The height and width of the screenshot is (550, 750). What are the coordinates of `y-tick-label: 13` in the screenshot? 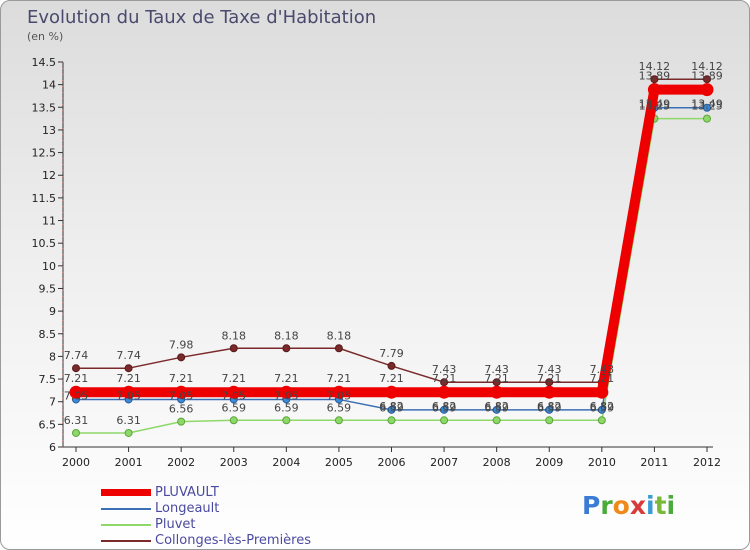 It's located at (49, 130).